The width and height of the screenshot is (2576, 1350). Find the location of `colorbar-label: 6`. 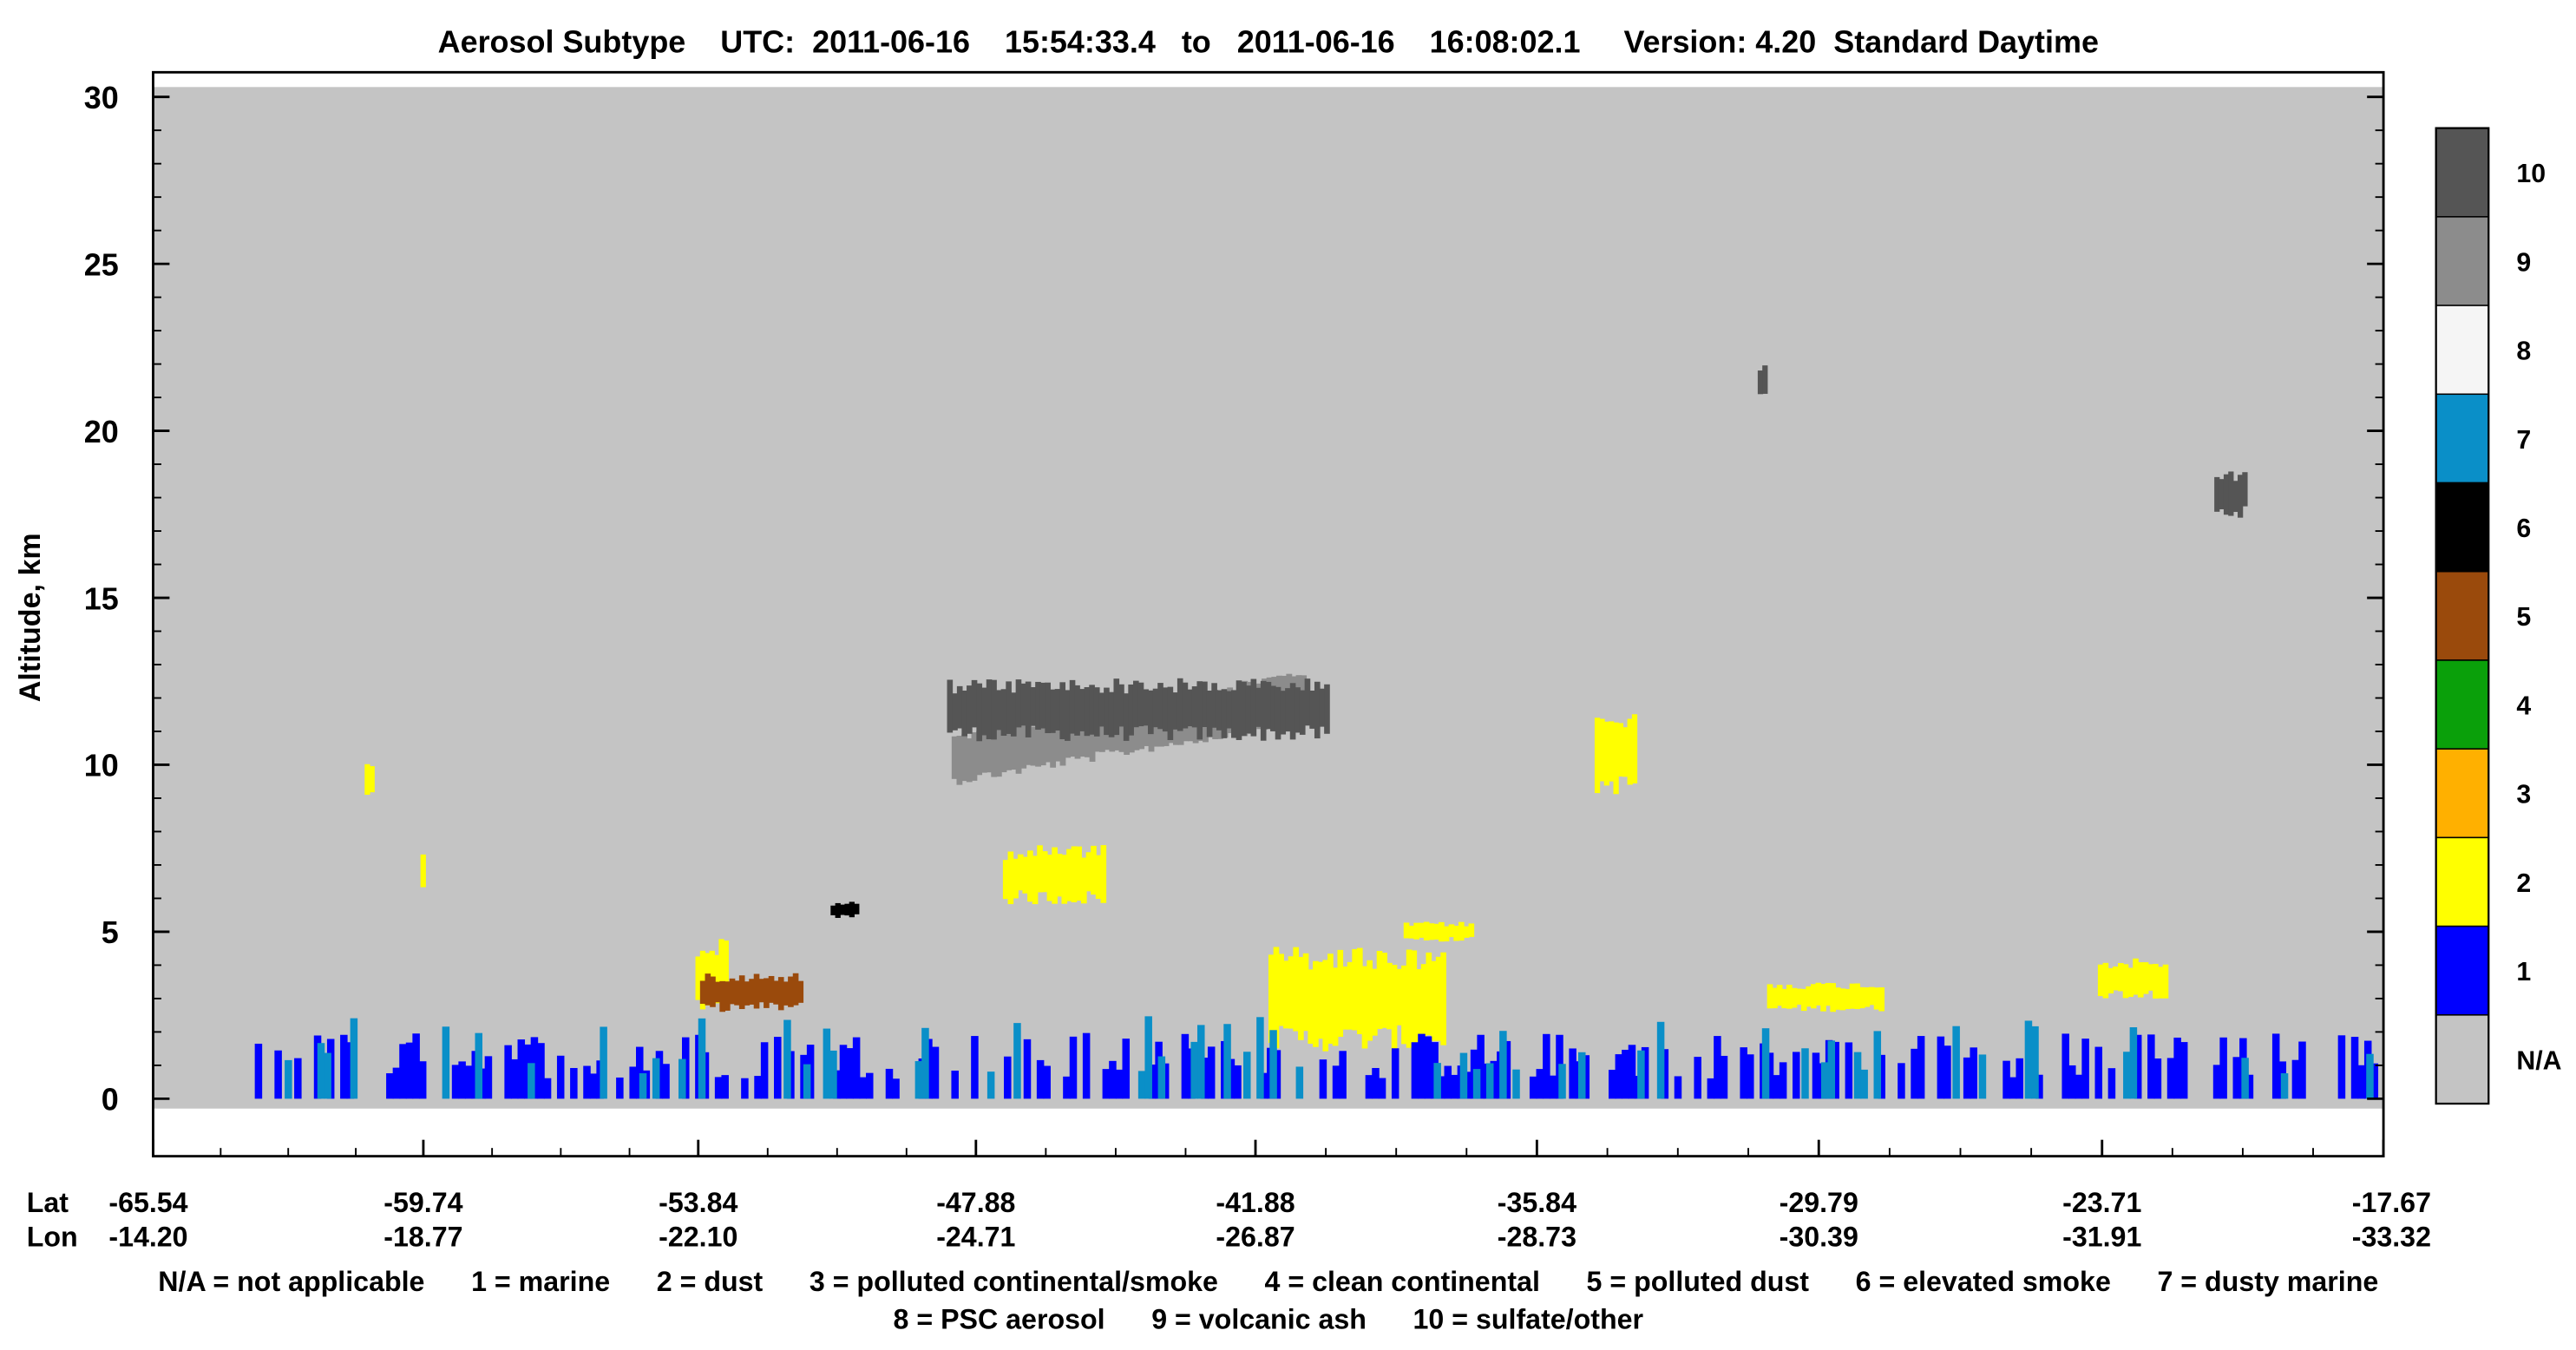

colorbar-label: 6 is located at coordinates (2523, 528).